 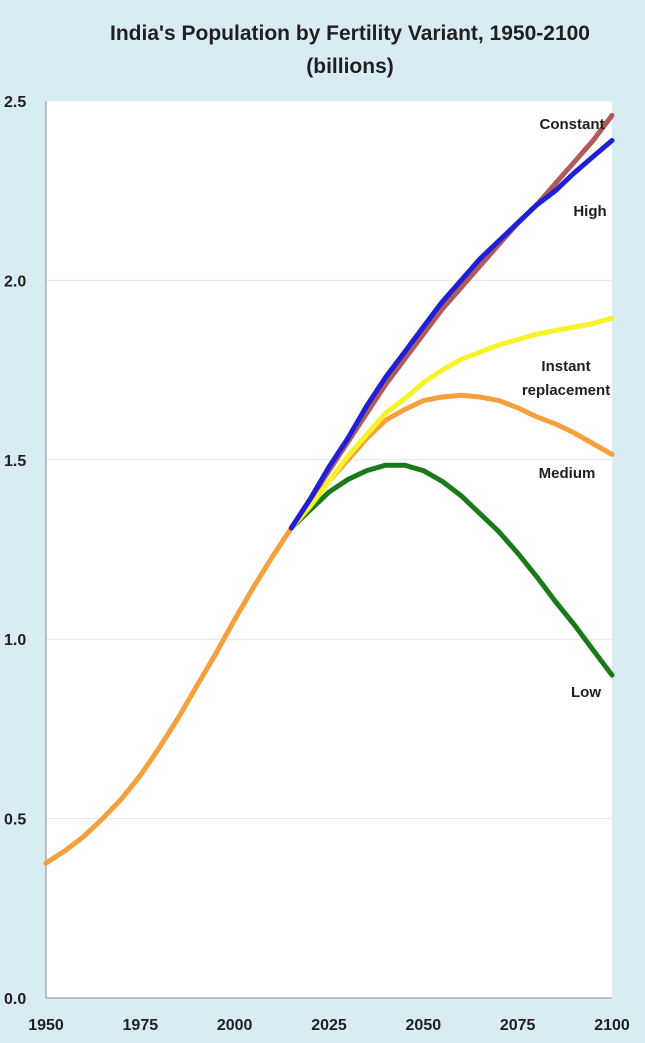 I want to click on series-label-high: High, so click(x=589, y=211).